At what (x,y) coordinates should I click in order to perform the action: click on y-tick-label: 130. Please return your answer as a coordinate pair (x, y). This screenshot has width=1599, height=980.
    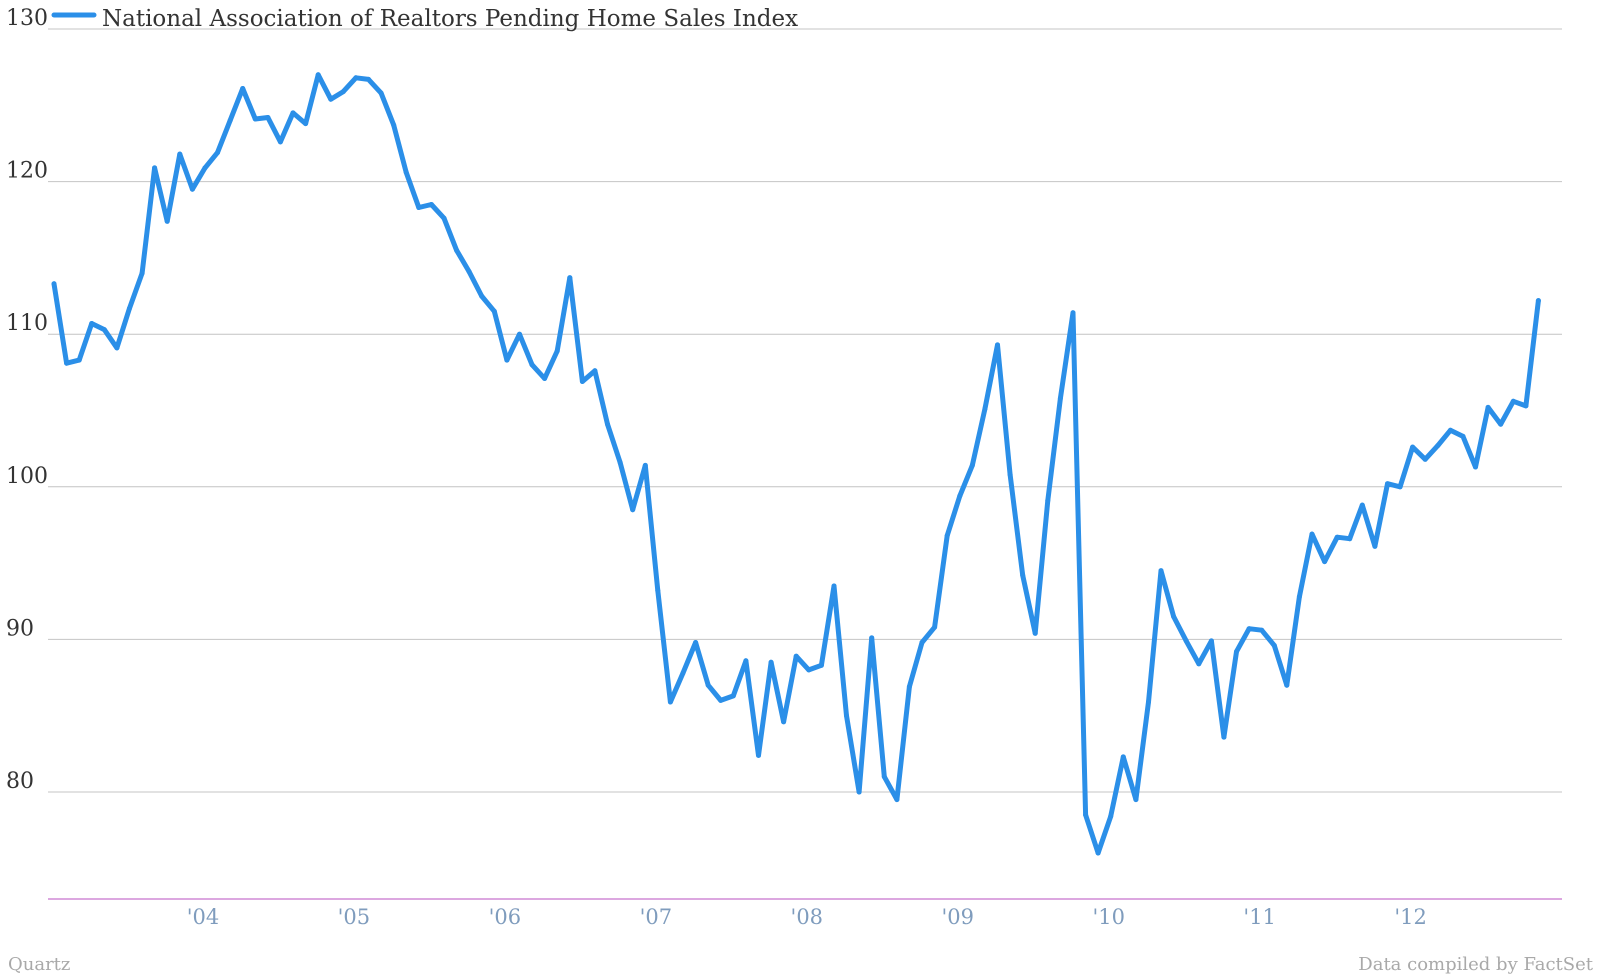
    Looking at the image, I should click on (27, 18).